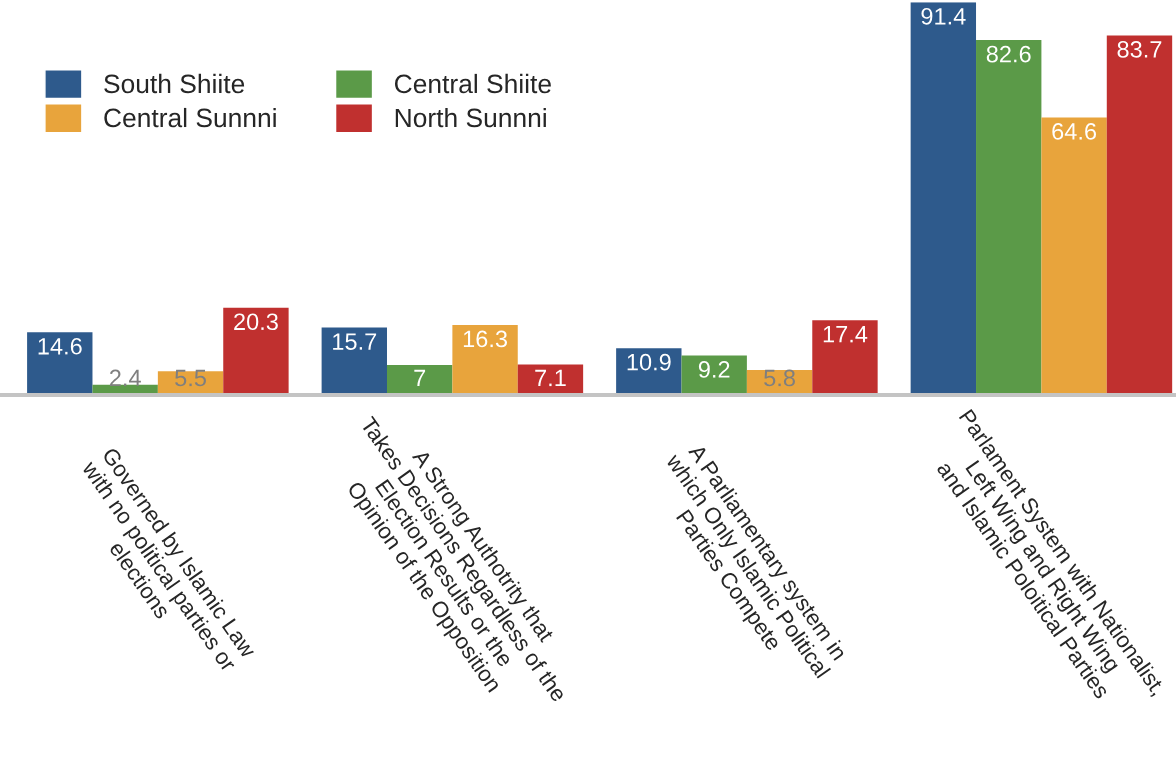 This screenshot has height=767, width=1176. I want to click on data-label: 10.9, so click(649, 362).